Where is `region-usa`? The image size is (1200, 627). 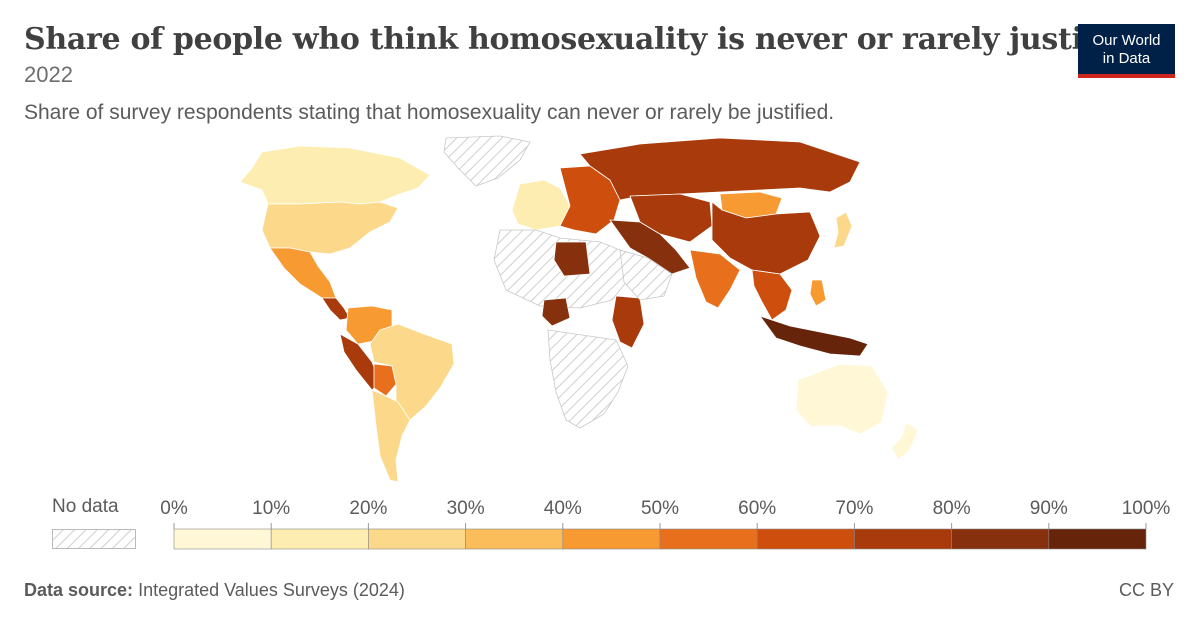
region-usa is located at coordinates (330, 228).